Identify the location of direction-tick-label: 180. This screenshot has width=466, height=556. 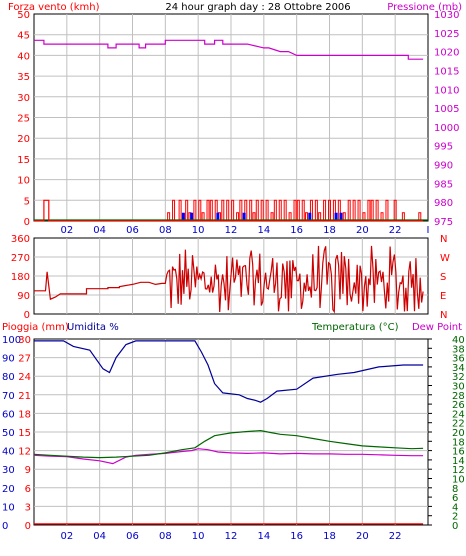
(20, 277).